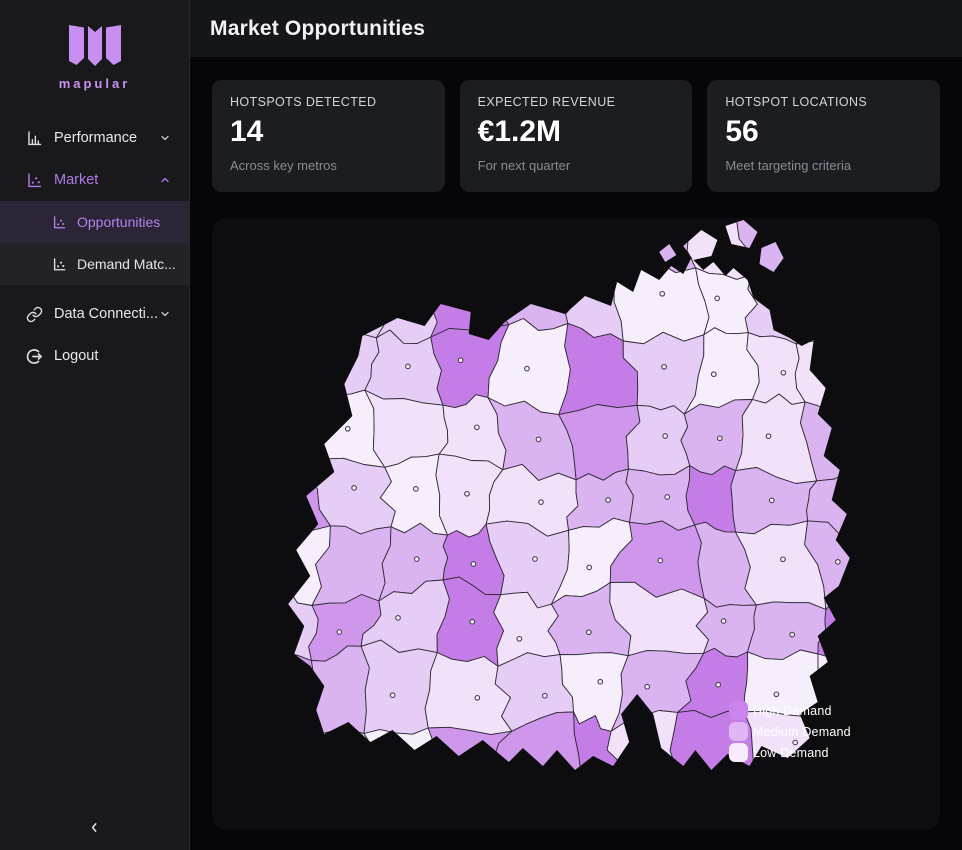  What do you see at coordinates (76, 356) in the screenshot?
I see `sidebar-item-label: Logout` at bounding box center [76, 356].